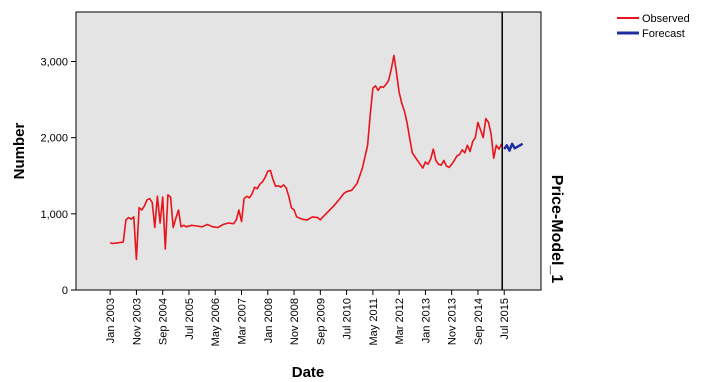 Image resolution: width=707 pixels, height=382 pixels. I want to click on y-tick-label: 3,000, so click(54, 63).